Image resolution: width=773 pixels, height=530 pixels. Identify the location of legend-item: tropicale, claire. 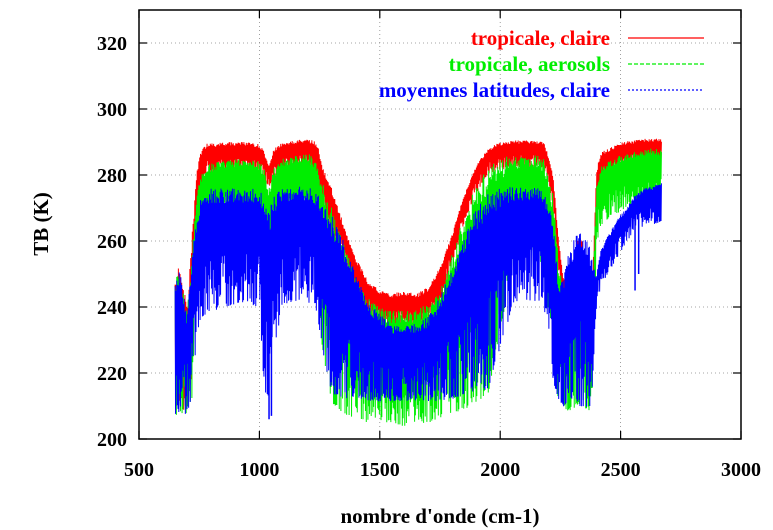
(587, 38).